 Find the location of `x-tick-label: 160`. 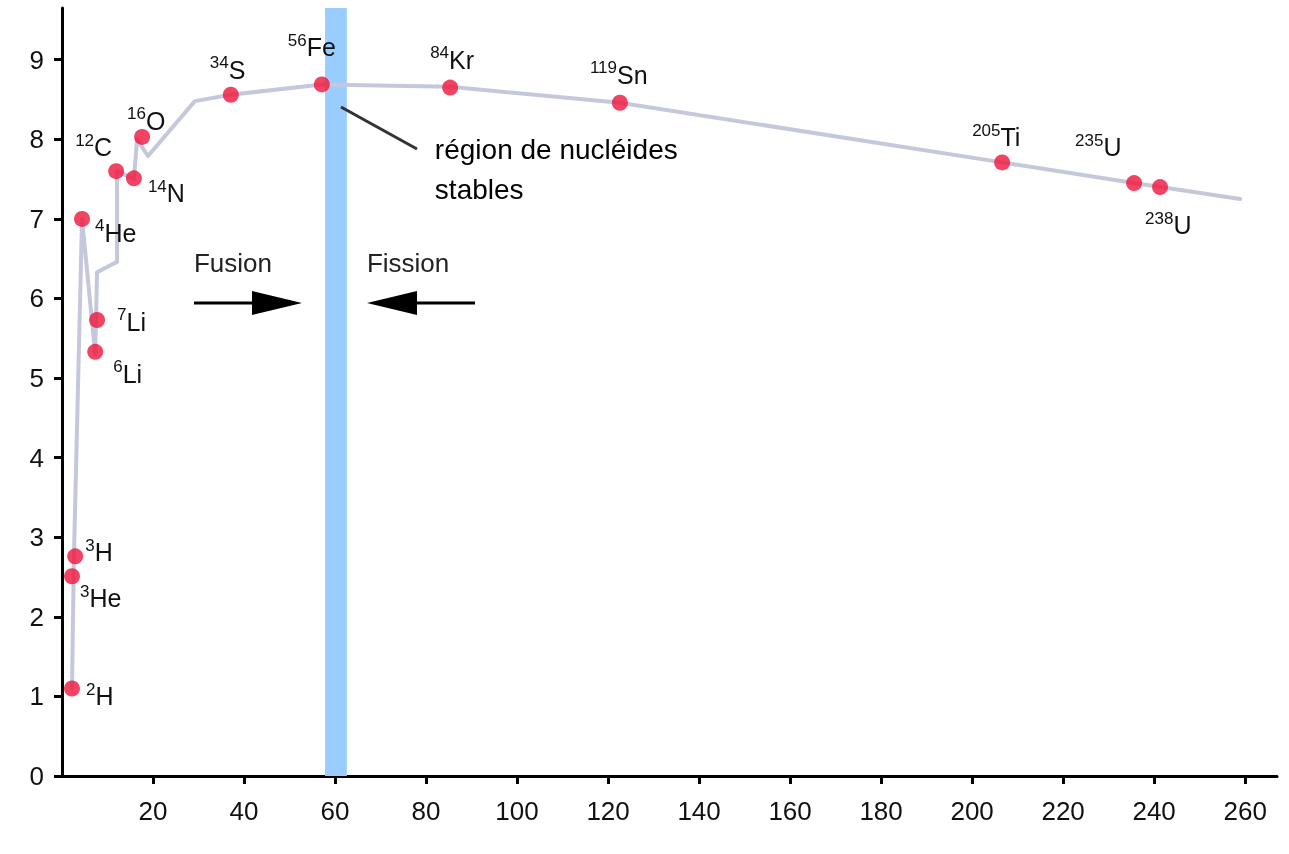

x-tick-label: 160 is located at coordinates (790, 811).